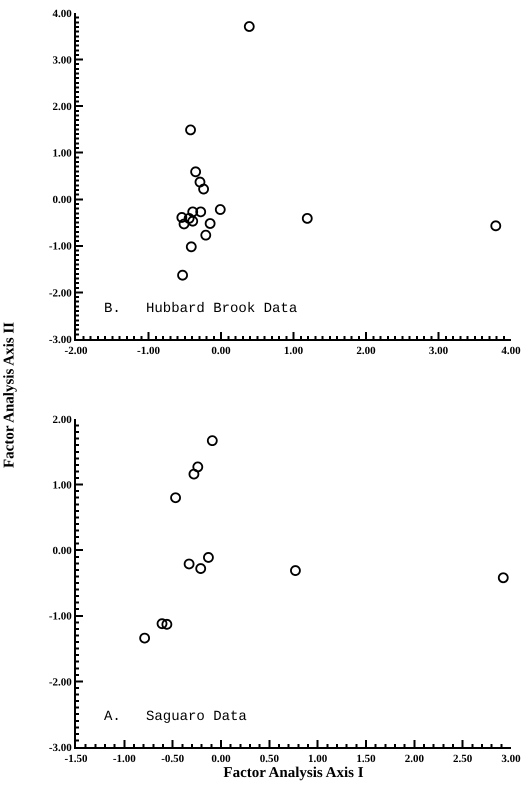 The height and width of the screenshot is (787, 522). What do you see at coordinates (62, 60) in the screenshot?
I see `y-tick-label: 3.00` at bounding box center [62, 60].